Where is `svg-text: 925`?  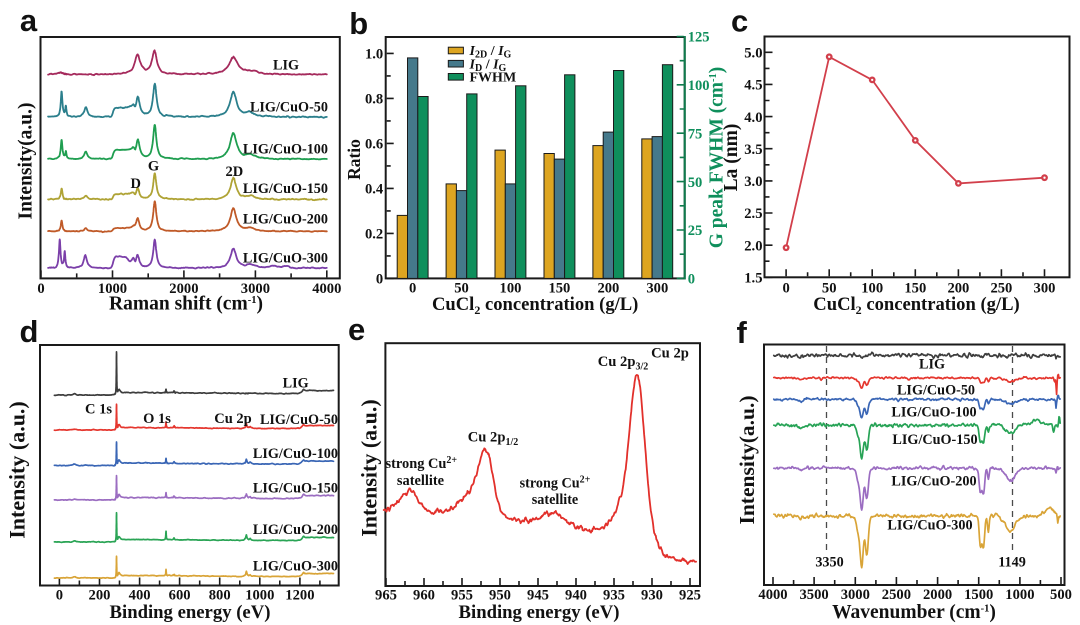
svg-text: 925 is located at coordinates (690, 596).